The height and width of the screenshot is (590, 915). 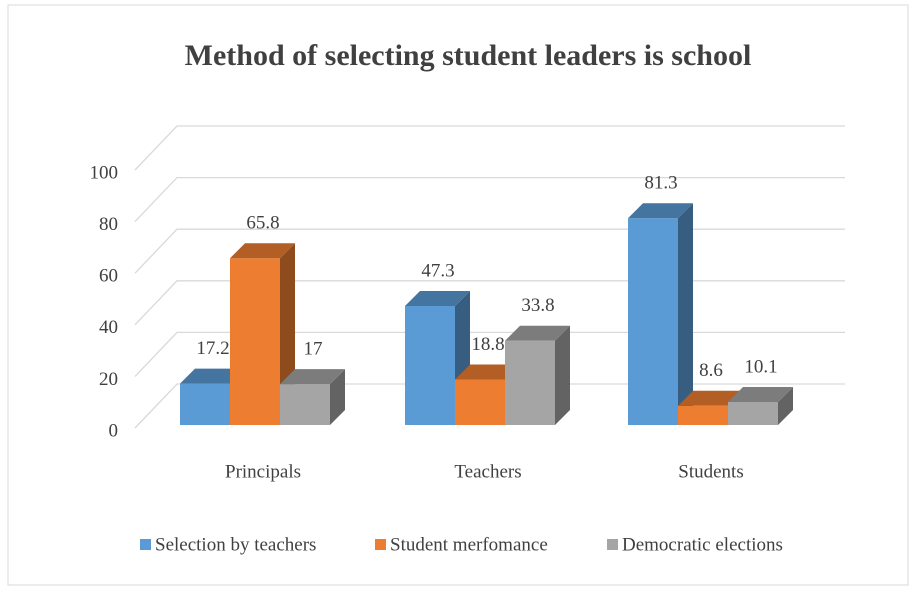 What do you see at coordinates (760, 366) in the screenshot?
I see `data-label: 10.1` at bounding box center [760, 366].